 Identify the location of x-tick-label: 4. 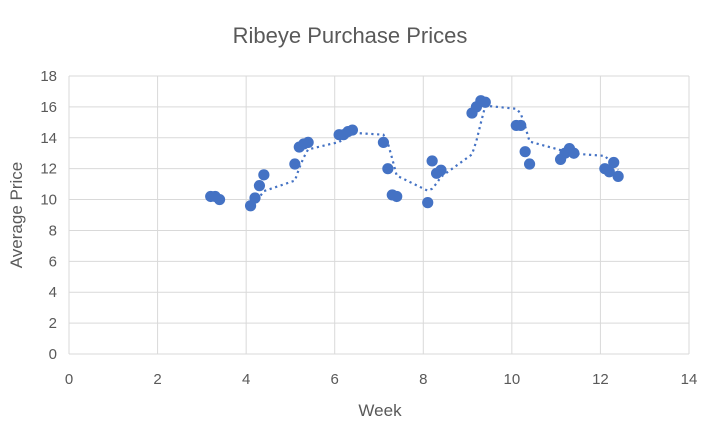
(246, 379).